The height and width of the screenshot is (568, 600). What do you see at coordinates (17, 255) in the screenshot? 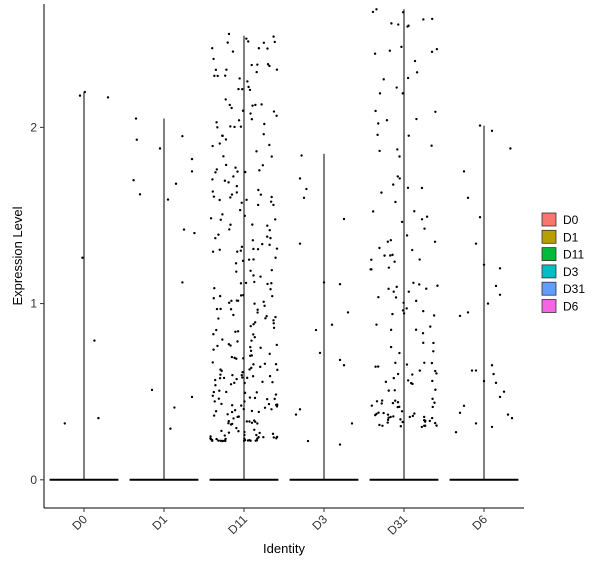
I see `y-axis-title: Expression Level` at bounding box center [17, 255].